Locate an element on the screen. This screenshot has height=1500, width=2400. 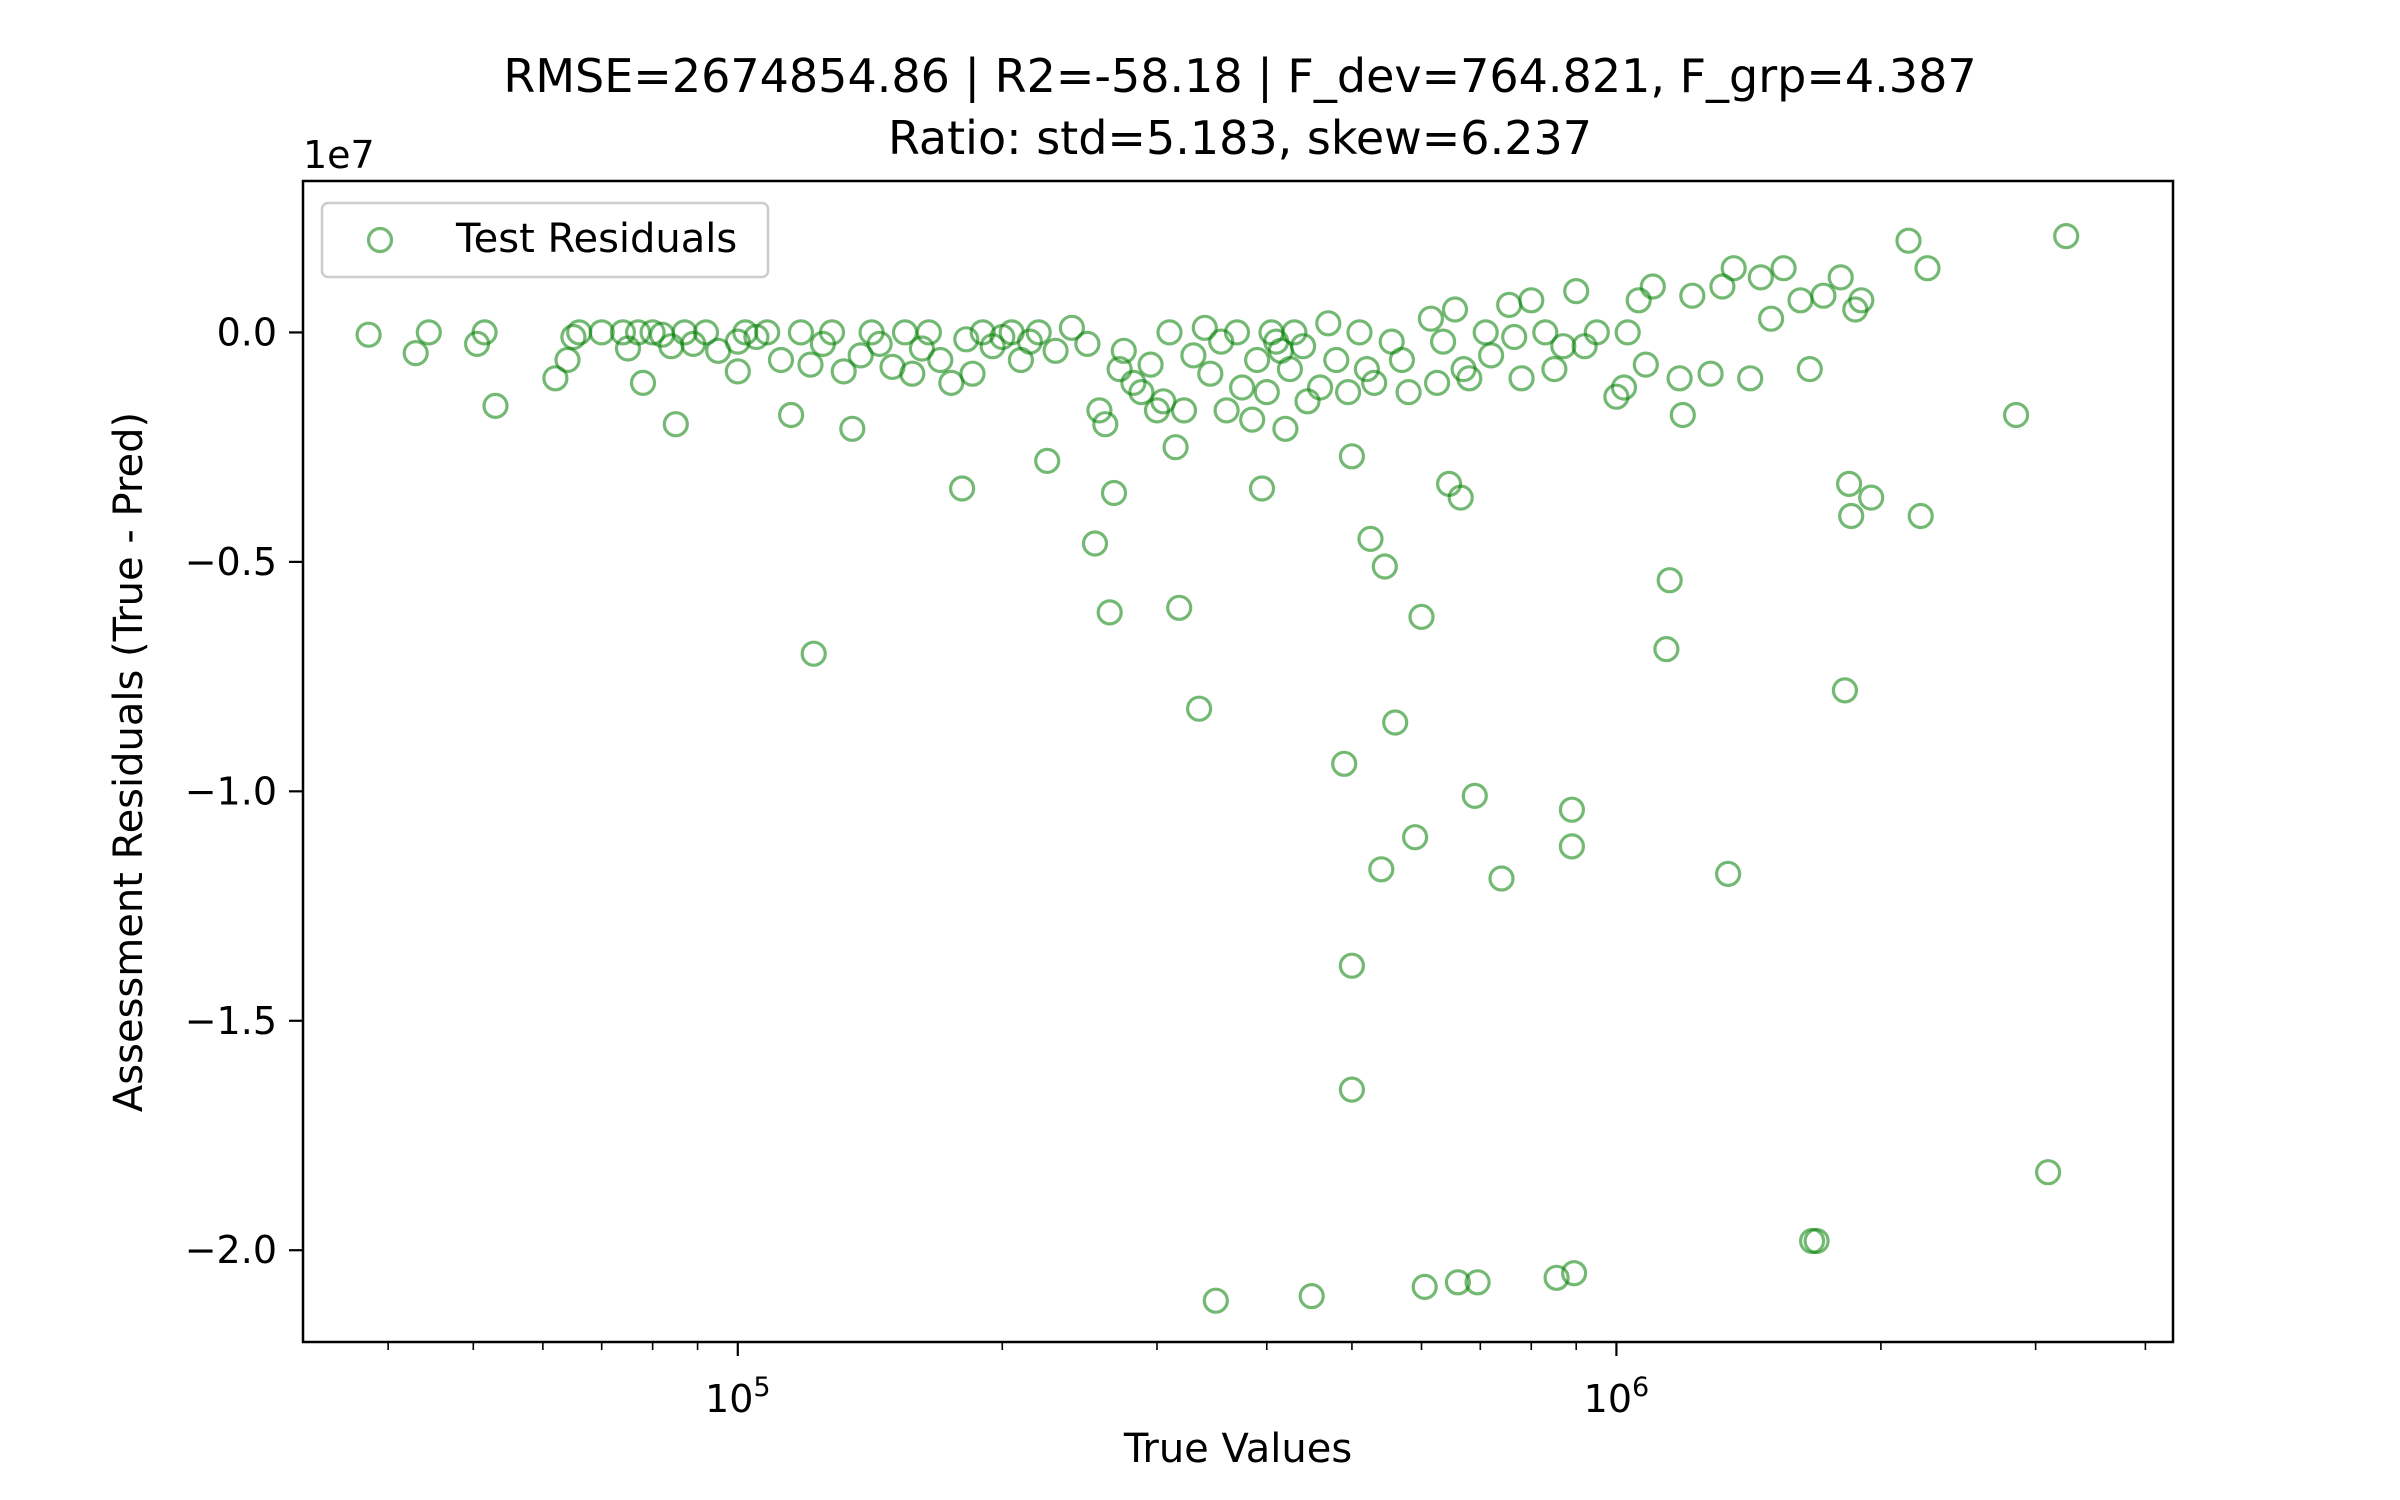
y-tick-label: −0.5 is located at coordinates (231, 562).